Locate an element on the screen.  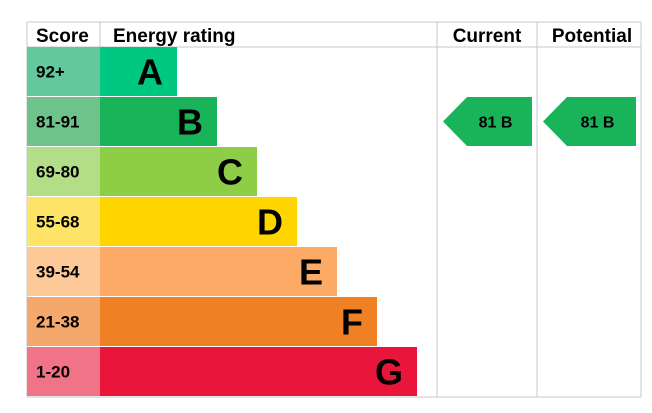
score-cell-f is located at coordinates (63, 321).